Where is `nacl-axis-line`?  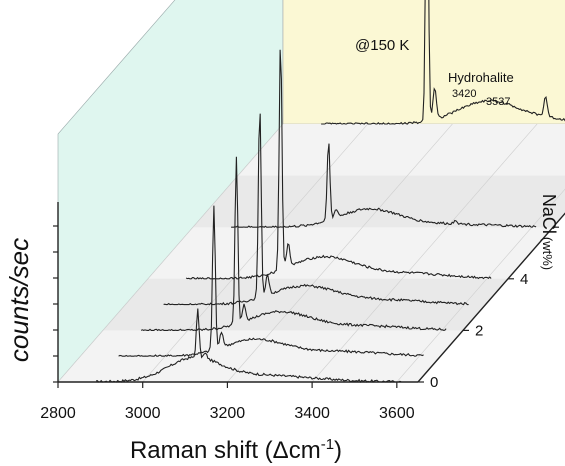
nacl-axis-line is located at coordinates (491, 297).